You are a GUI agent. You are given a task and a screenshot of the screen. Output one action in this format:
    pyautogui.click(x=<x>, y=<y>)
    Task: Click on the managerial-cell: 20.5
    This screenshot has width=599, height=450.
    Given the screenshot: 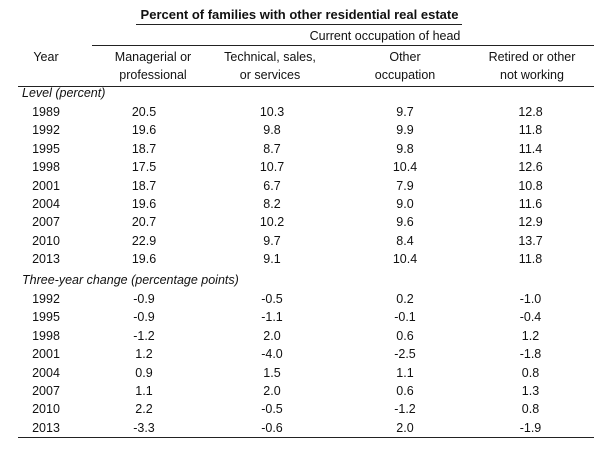 What is the action you would take?
    pyautogui.click(x=144, y=112)
    